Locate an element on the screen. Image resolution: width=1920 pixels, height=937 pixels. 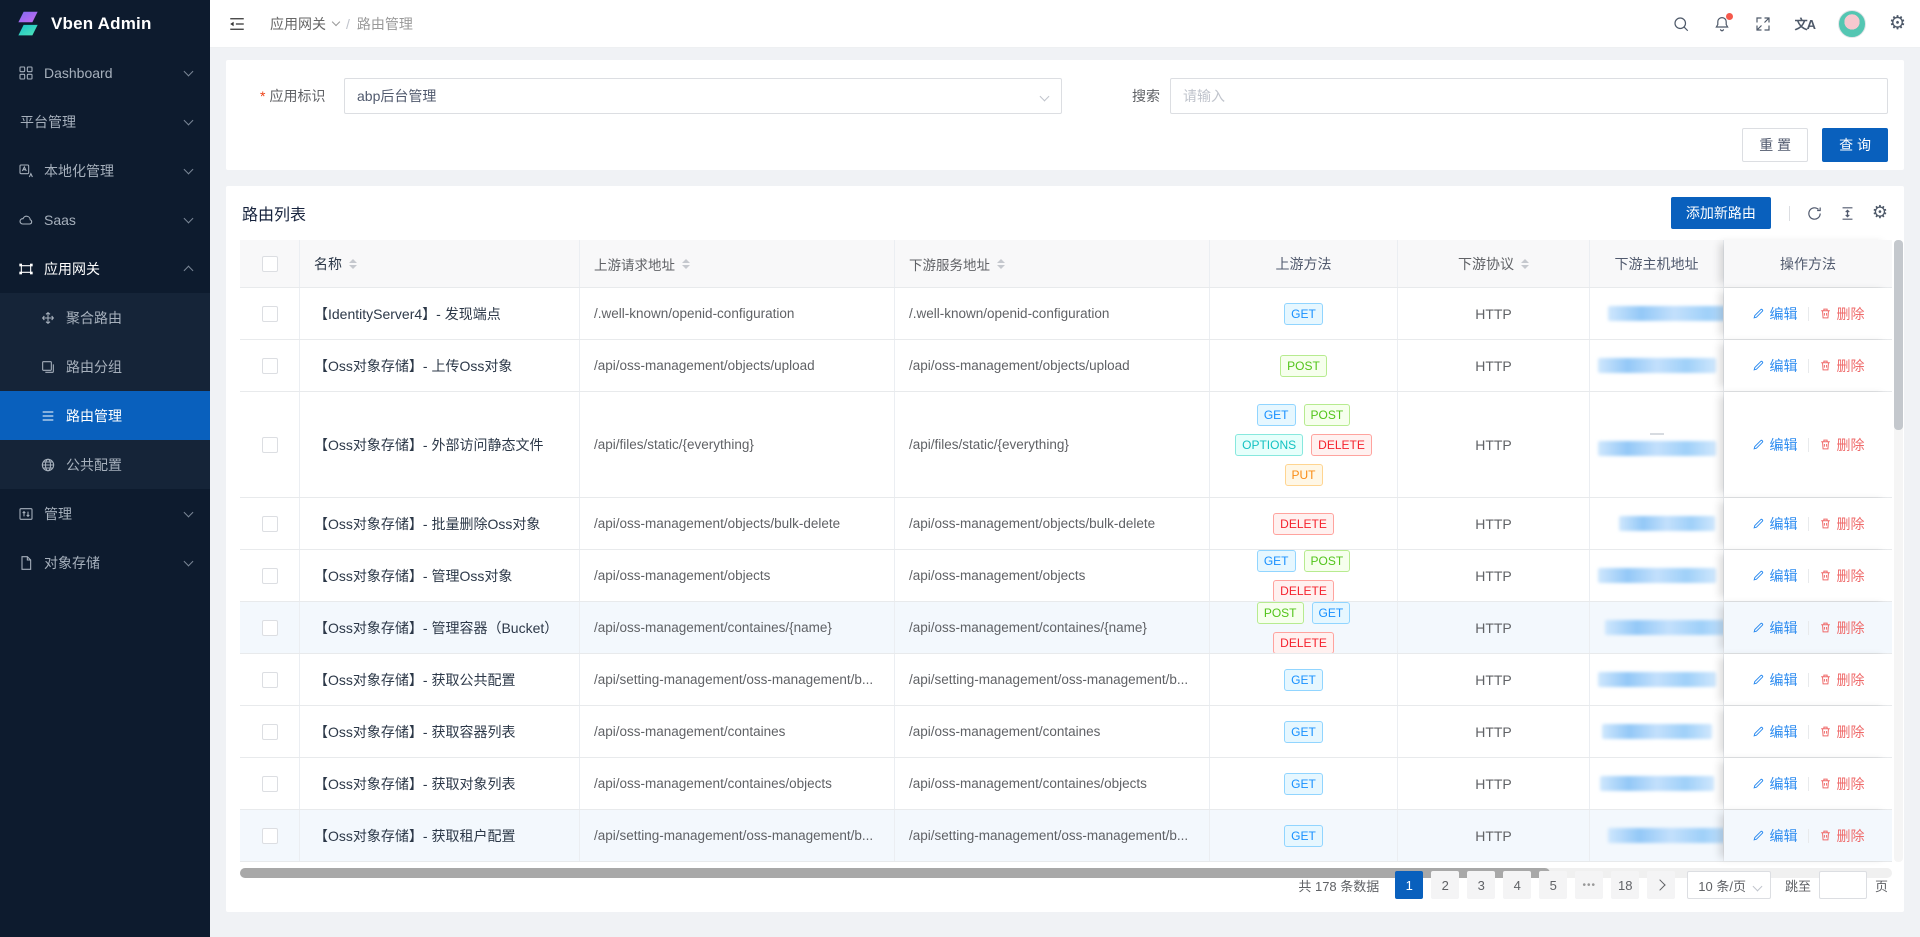
vertical-scrollbar-thumb is located at coordinates (1898, 335).